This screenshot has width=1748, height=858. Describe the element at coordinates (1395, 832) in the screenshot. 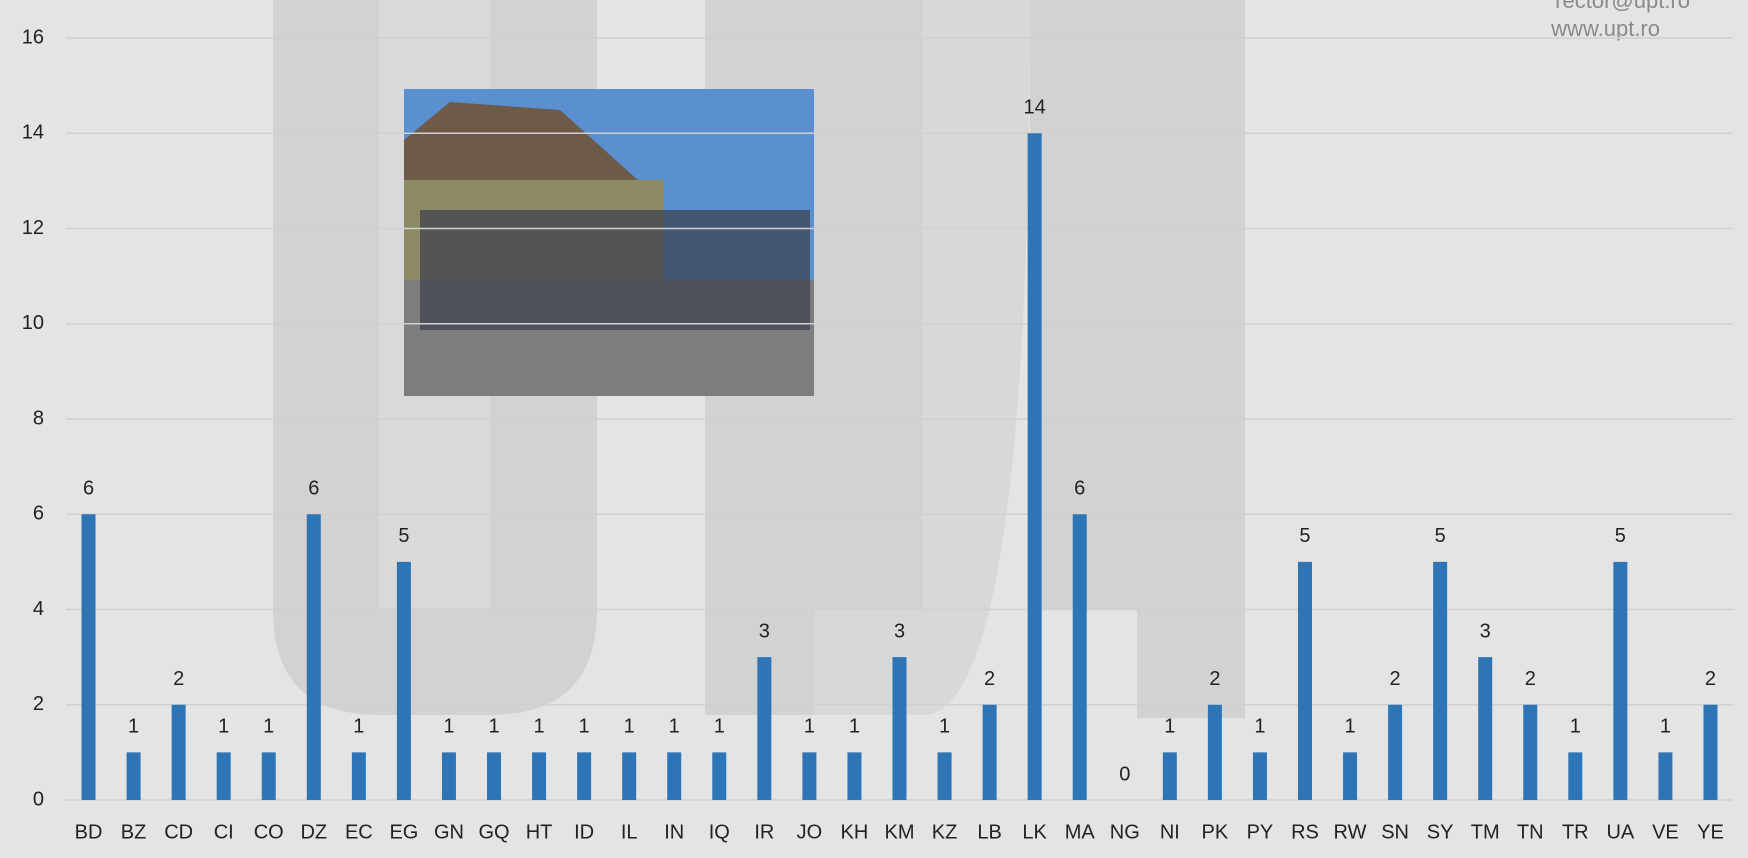

I see `x-tick-label: SN` at that location.